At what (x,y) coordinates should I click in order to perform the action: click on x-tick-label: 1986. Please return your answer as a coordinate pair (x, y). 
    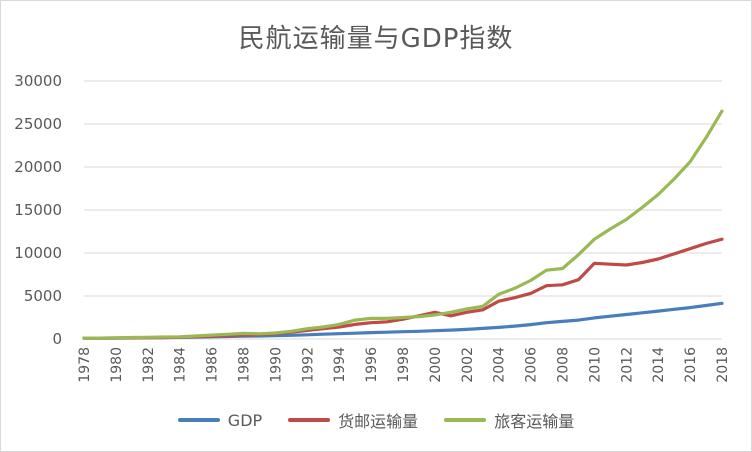
    Looking at the image, I should click on (213, 365).